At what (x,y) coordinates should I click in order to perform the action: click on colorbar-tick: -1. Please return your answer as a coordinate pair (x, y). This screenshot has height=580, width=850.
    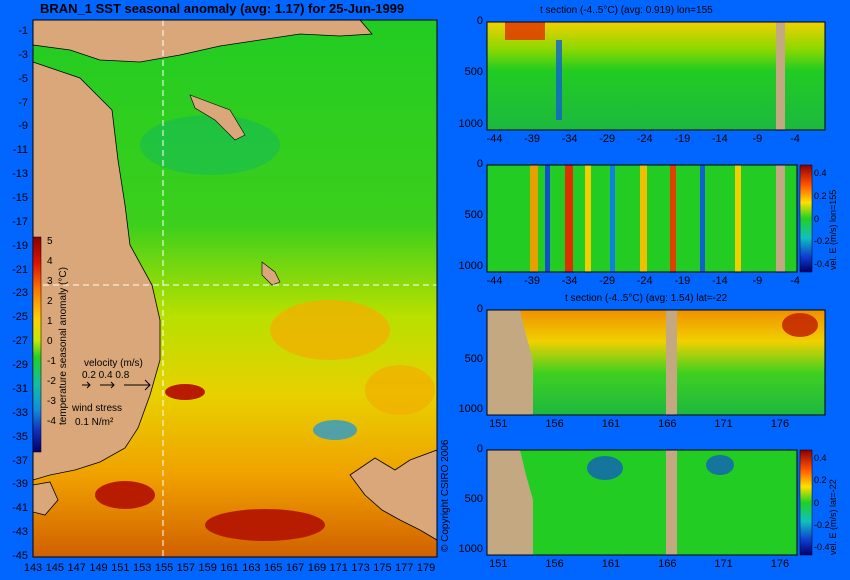
    Looking at the image, I should click on (51, 361).